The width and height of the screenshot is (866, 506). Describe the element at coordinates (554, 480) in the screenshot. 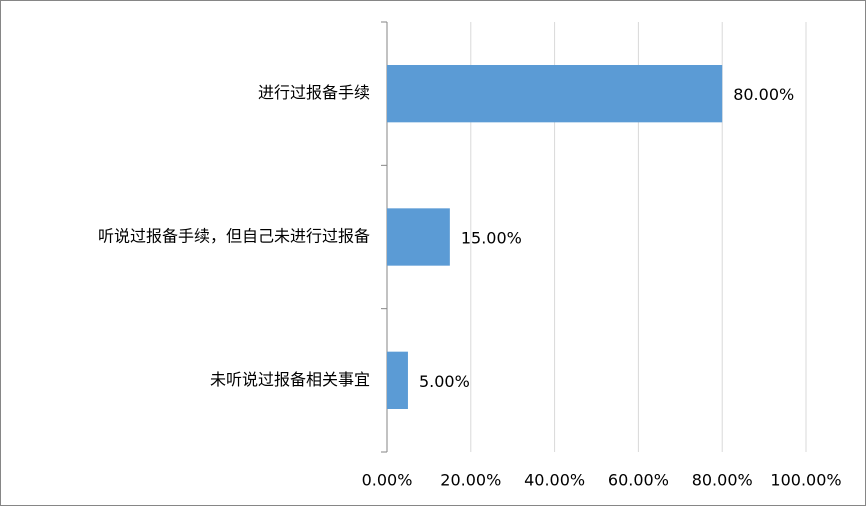

I see `x-tick-label: 40.00%` at that location.